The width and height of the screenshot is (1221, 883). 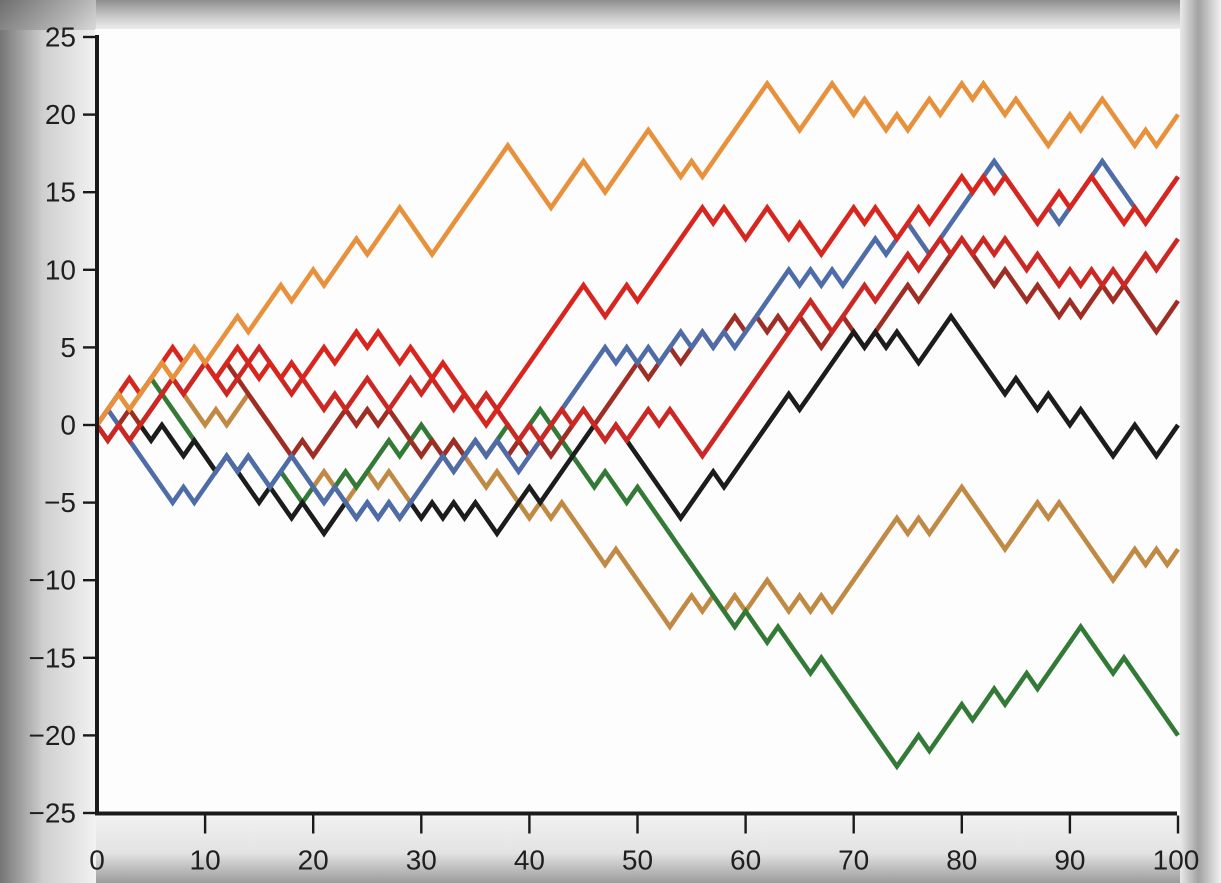 I want to click on x-tick-label: 40, so click(x=529, y=860).